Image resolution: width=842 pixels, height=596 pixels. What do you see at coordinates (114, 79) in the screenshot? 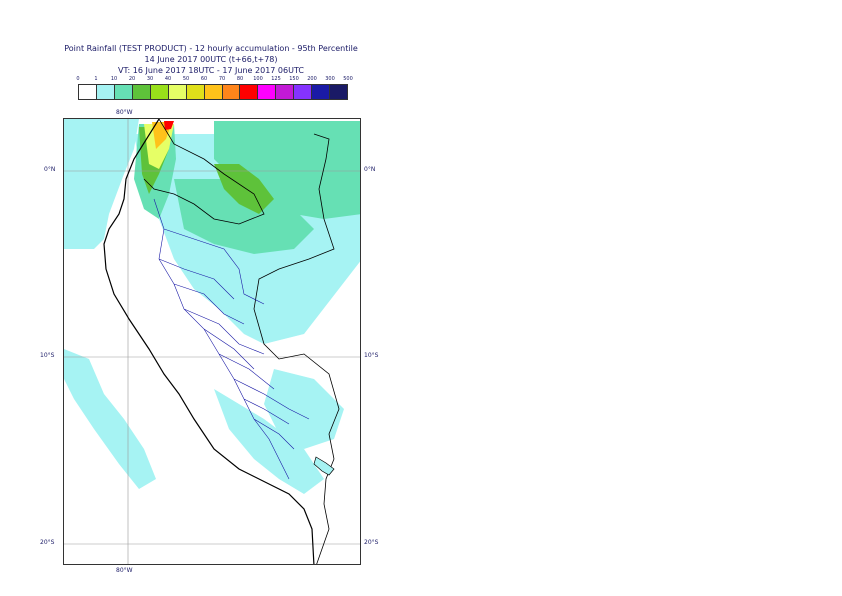
I see `legend-label: 10` at bounding box center [114, 79].